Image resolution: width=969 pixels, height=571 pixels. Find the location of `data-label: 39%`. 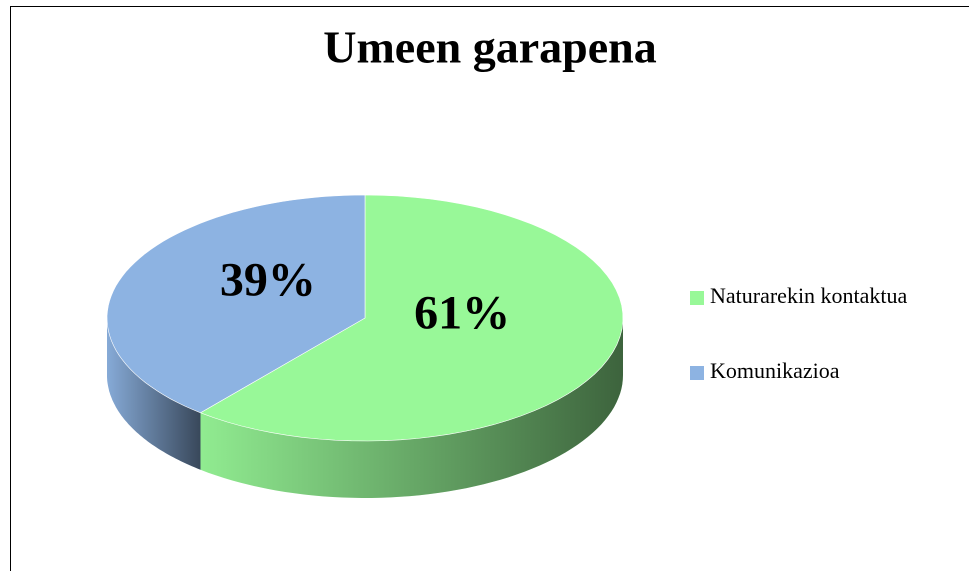

data-label: 39% is located at coordinates (268, 279).